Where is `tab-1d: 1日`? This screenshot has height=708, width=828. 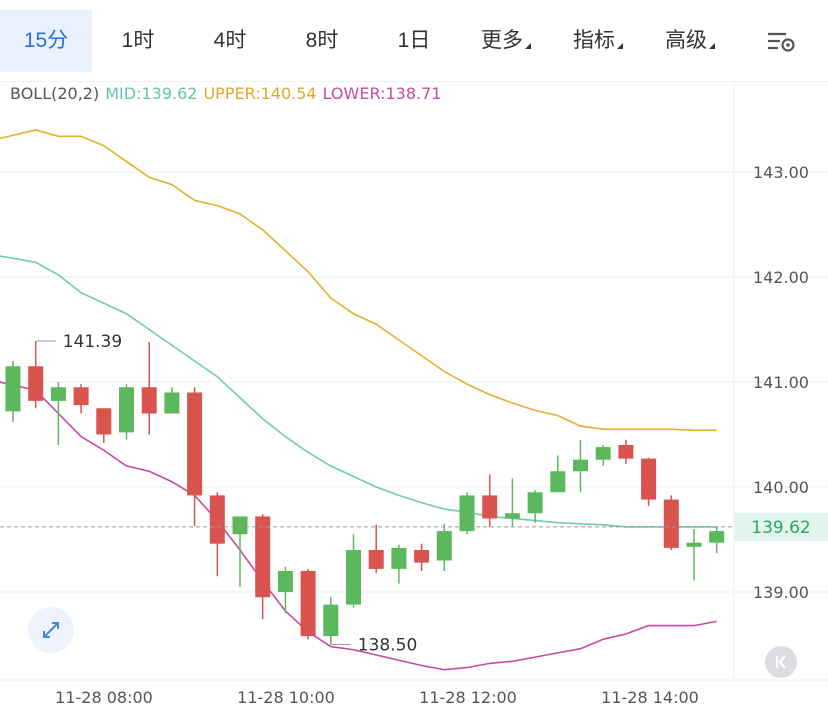
tab-1d: 1日 is located at coordinates (414, 41).